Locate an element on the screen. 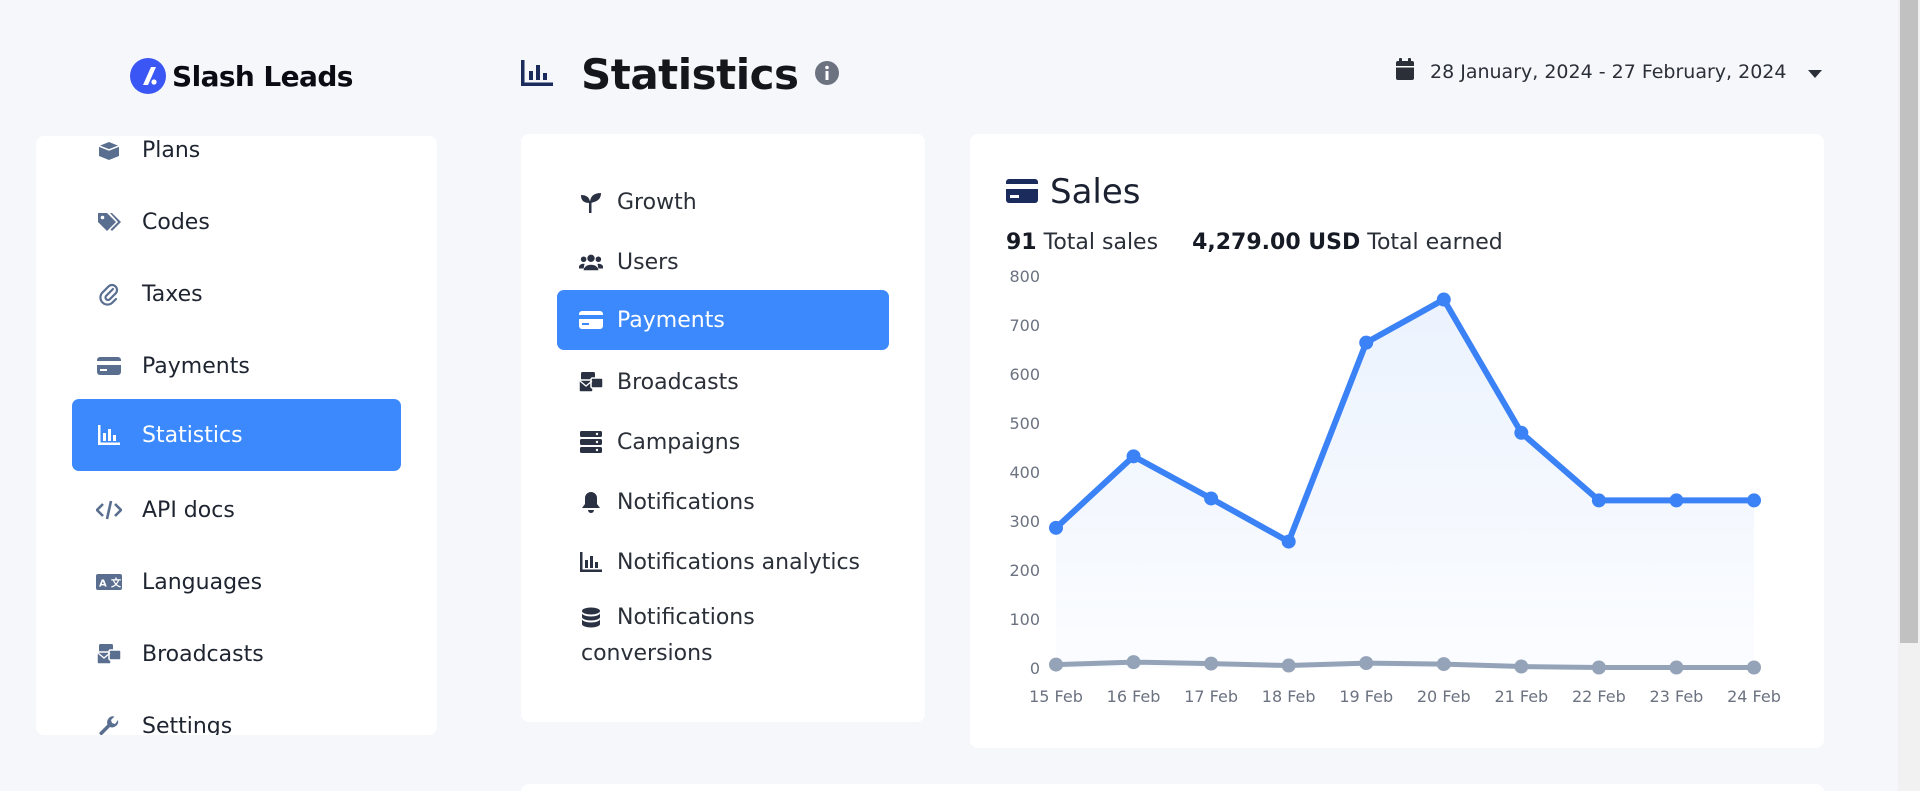 The image size is (1920, 791). submenu-item-users: Users is located at coordinates (723, 262).